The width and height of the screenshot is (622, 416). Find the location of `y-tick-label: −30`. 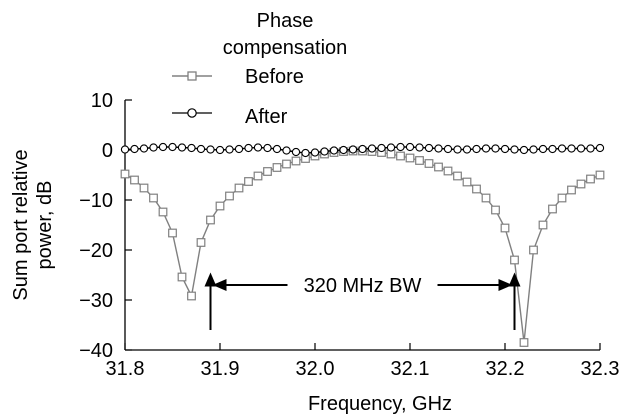

y-tick-label: −30 is located at coordinates (96, 301).